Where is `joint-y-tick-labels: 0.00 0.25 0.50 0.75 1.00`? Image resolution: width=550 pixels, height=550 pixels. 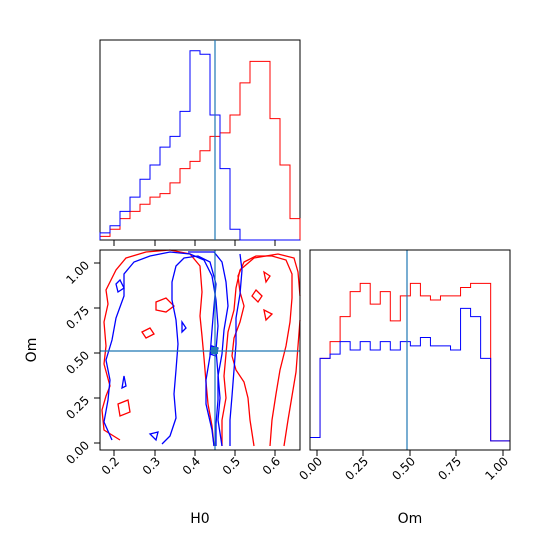
joint-y-tick-labels: 0.00 0.25 0.50 0.75 1.00 is located at coordinates (77, 362).